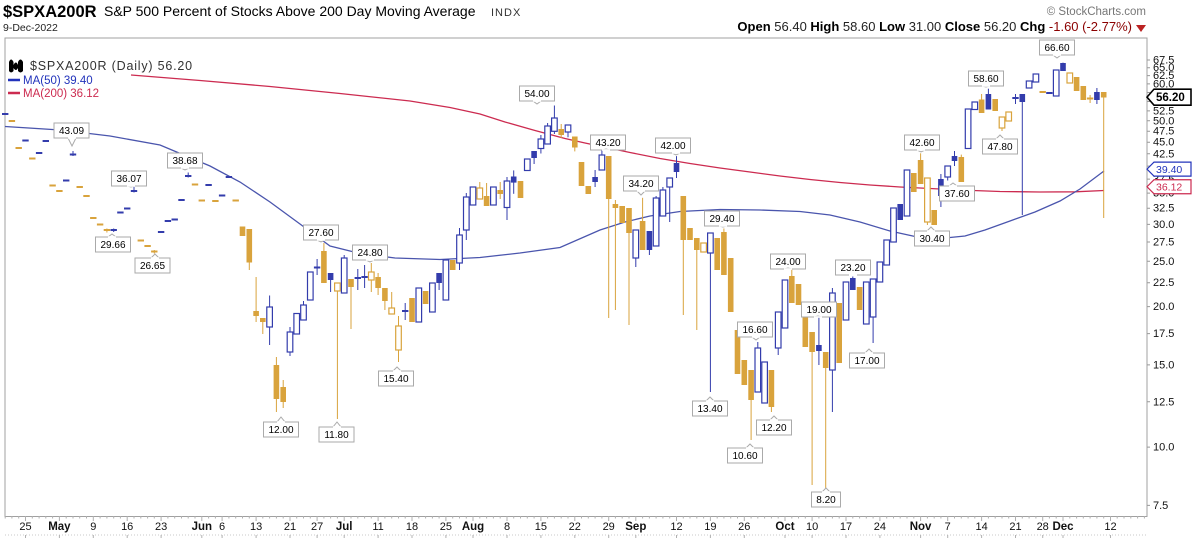 Image resolution: width=1194 pixels, height=545 pixels. What do you see at coordinates (635, 527) in the screenshot?
I see `svg-text: Sep` at bounding box center [635, 527].